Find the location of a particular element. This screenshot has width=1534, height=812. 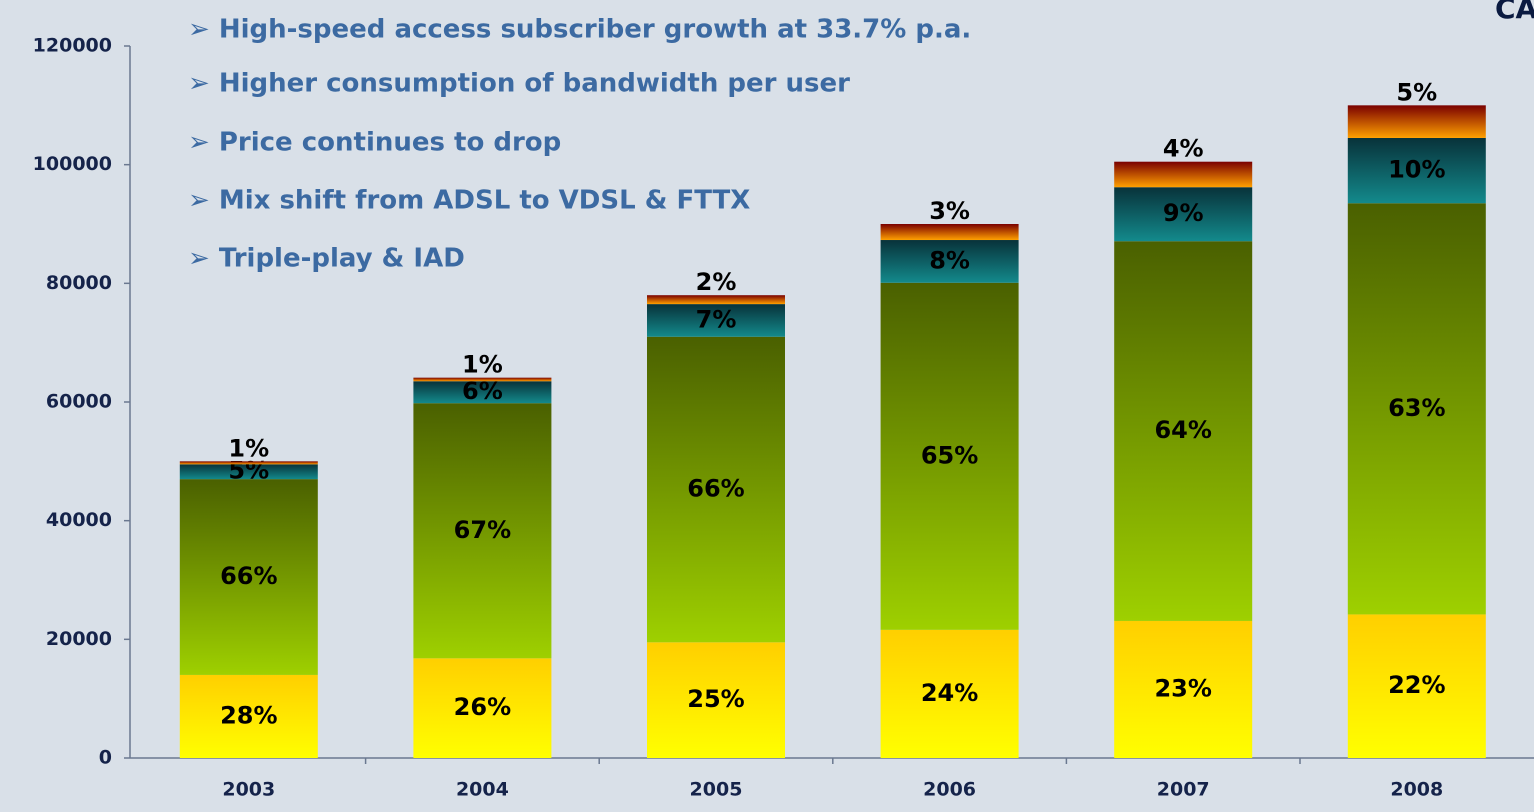

data-label: 3% is located at coordinates (949, 211).